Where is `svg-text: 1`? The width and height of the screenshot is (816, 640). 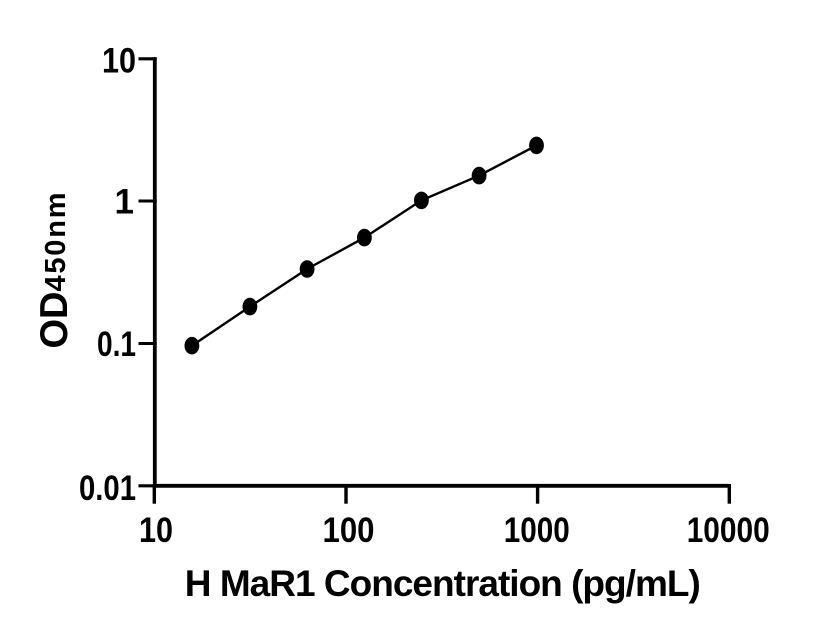
svg-text: 1 is located at coordinates (124, 202).